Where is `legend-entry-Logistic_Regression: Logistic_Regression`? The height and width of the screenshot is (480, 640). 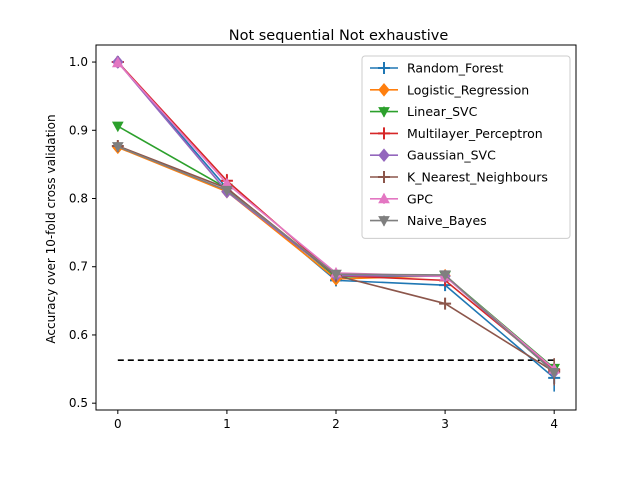 legend-entry-Logistic_Regression: Logistic_Regression is located at coordinates (449, 89).